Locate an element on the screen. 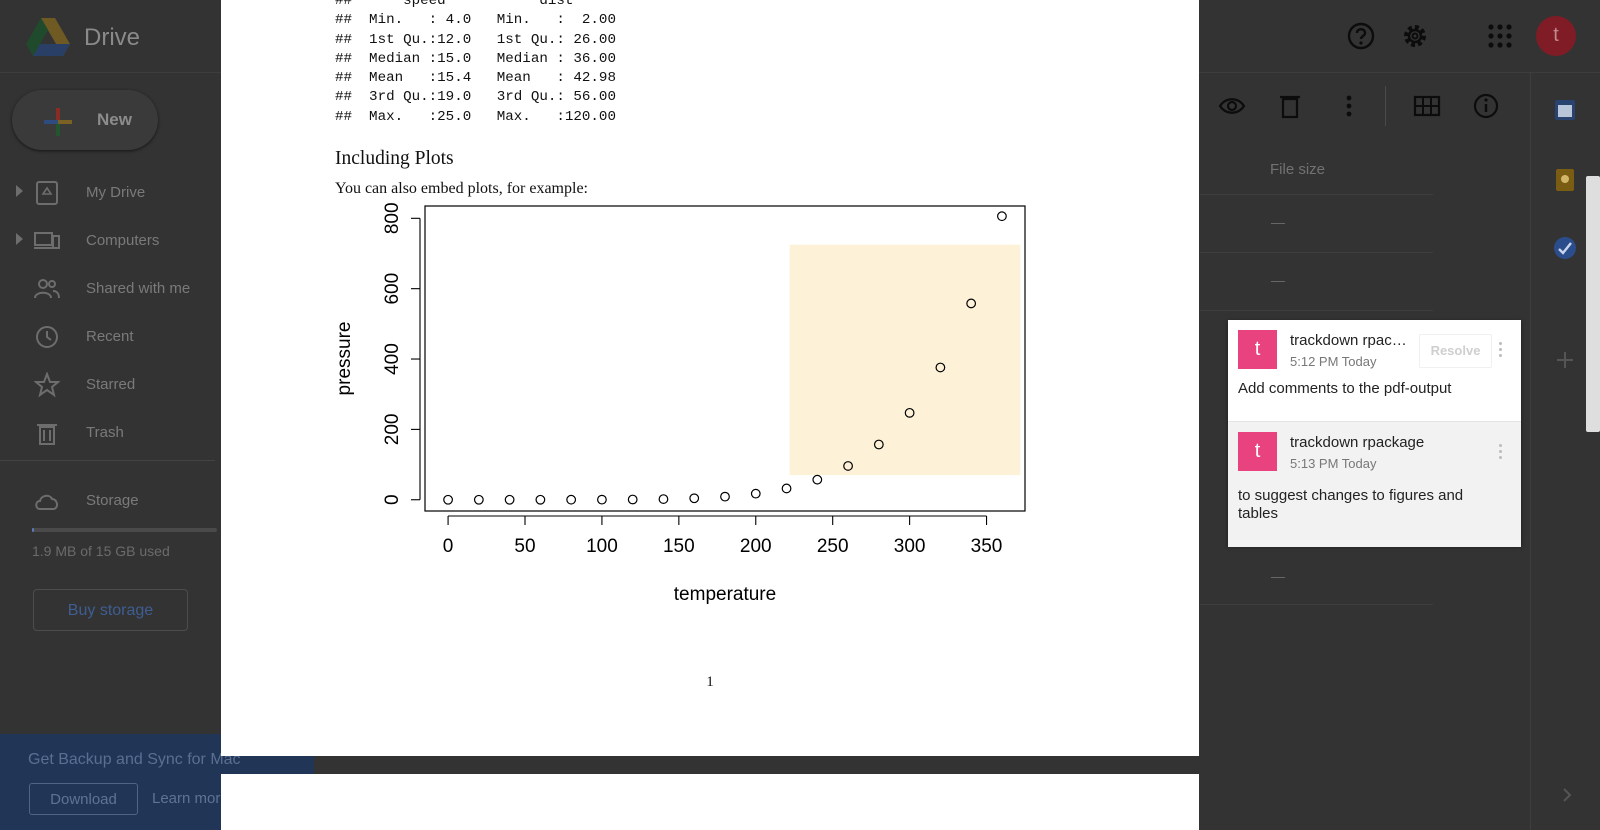 Image resolution: width=1600 pixels, height=830 pixels. resolve-button: Resolve is located at coordinates (1455, 351).